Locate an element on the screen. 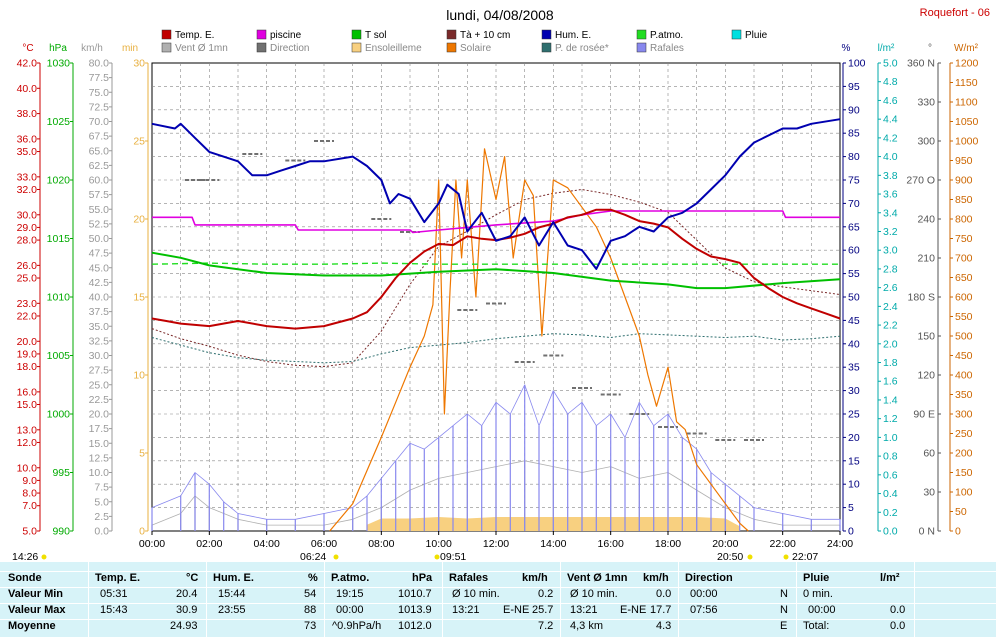 The width and height of the screenshot is (996, 637). tick-label-sun-2: 20 is located at coordinates (139, 220).